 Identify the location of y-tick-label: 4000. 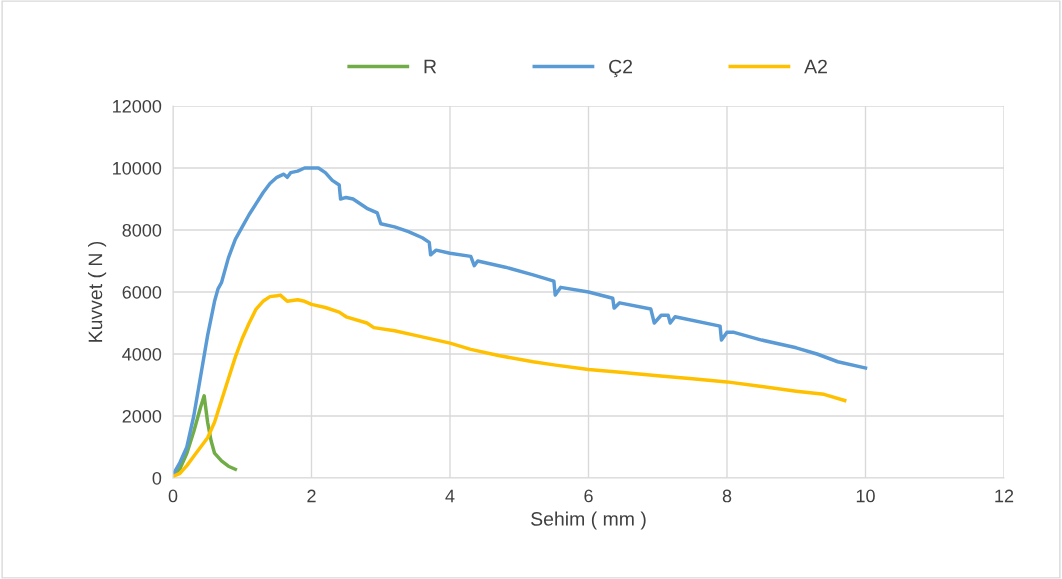
(142, 354).